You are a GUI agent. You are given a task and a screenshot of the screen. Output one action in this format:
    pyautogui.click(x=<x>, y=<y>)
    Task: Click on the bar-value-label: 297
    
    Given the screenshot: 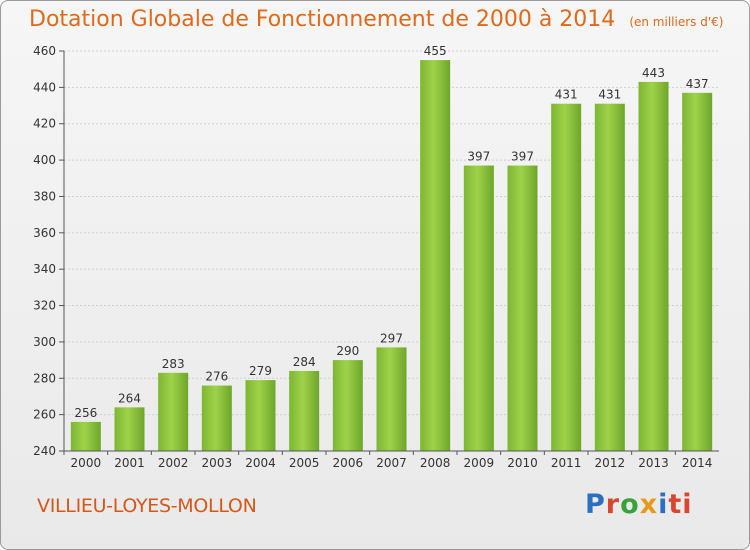 What is the action you would take?
    pyautogui.click(x=391, y=338)
    